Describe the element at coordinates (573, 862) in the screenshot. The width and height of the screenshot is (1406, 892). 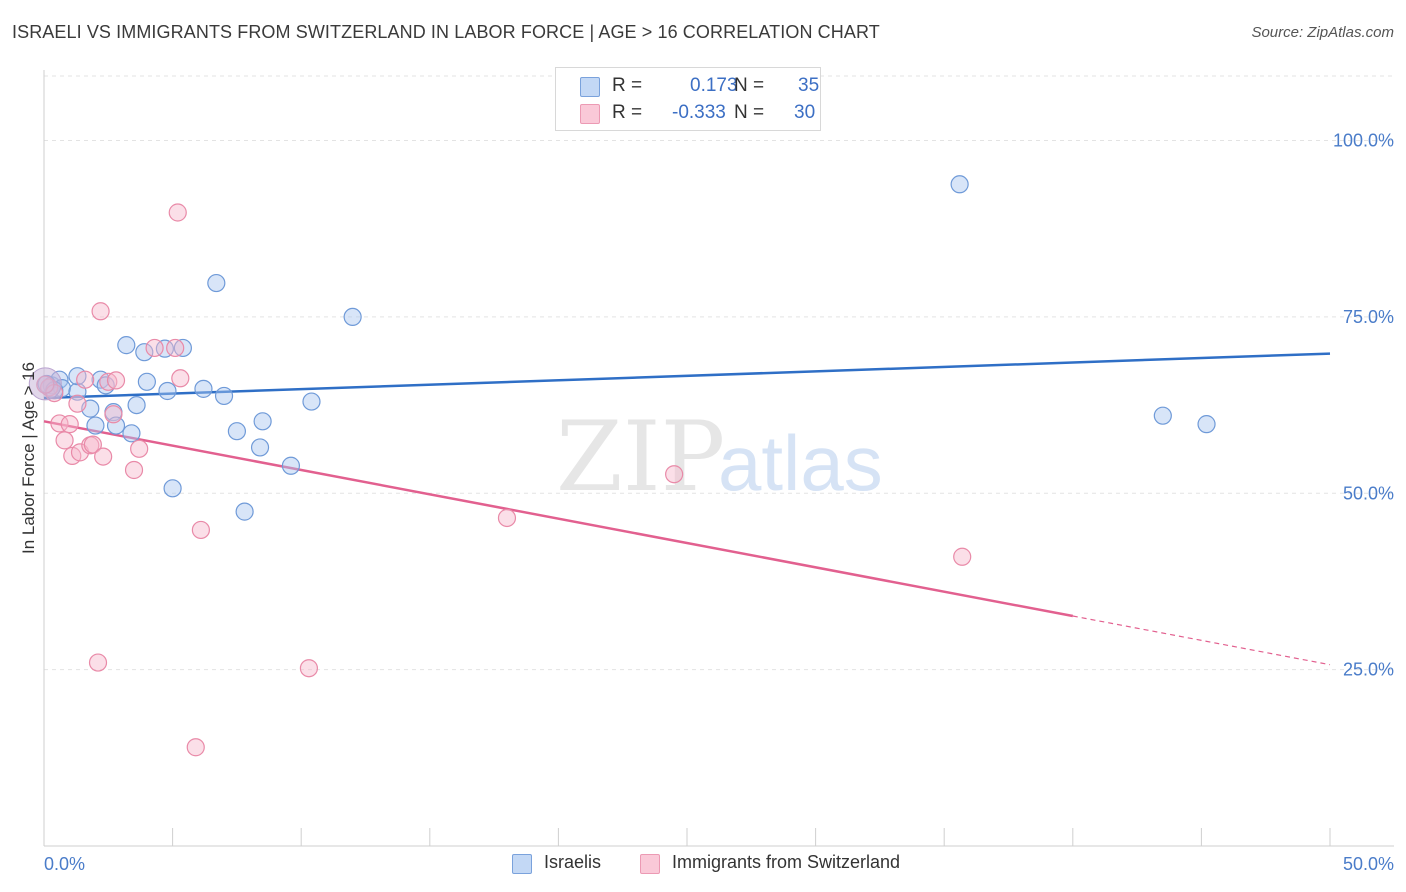
I see `bottom-legend-label-israelis: Israelis` at that location.